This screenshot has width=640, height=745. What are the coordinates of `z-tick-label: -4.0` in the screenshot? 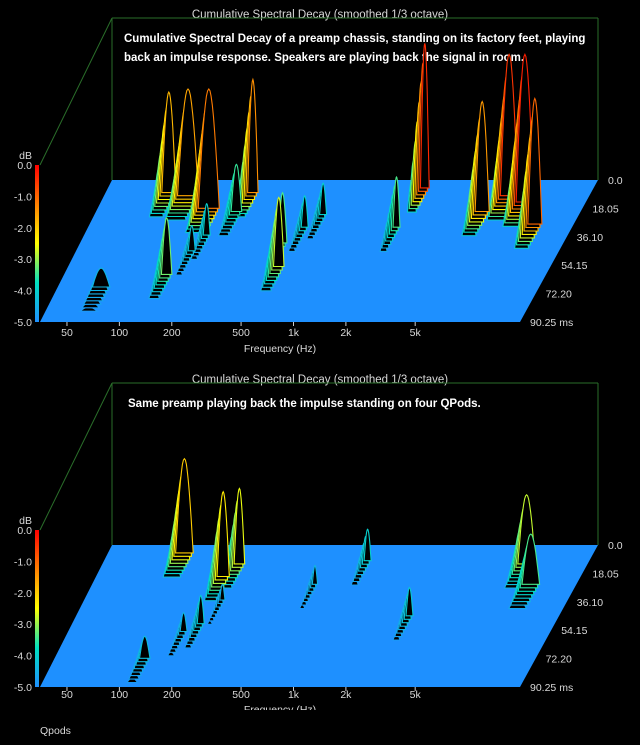 It's located at (23, 292).